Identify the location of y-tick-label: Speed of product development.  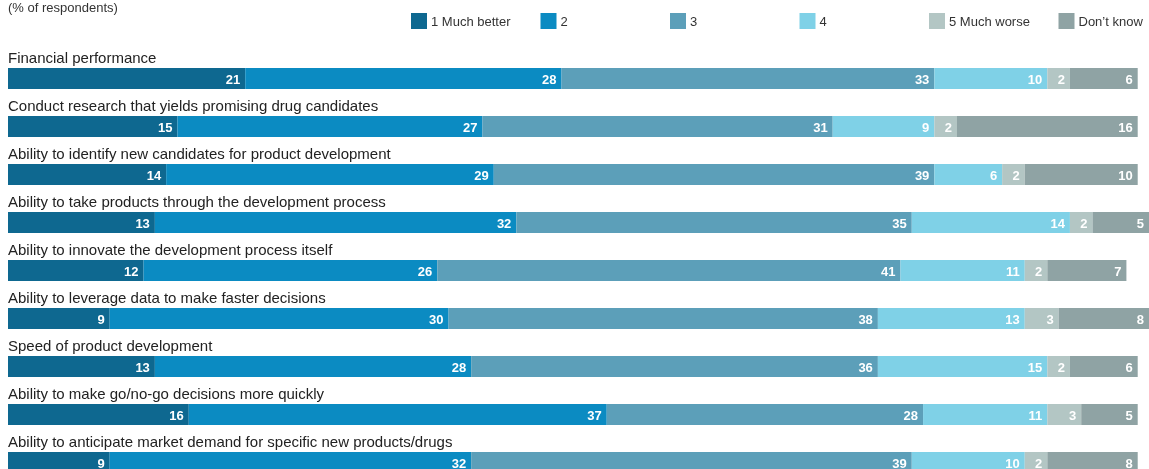
(111, 345).